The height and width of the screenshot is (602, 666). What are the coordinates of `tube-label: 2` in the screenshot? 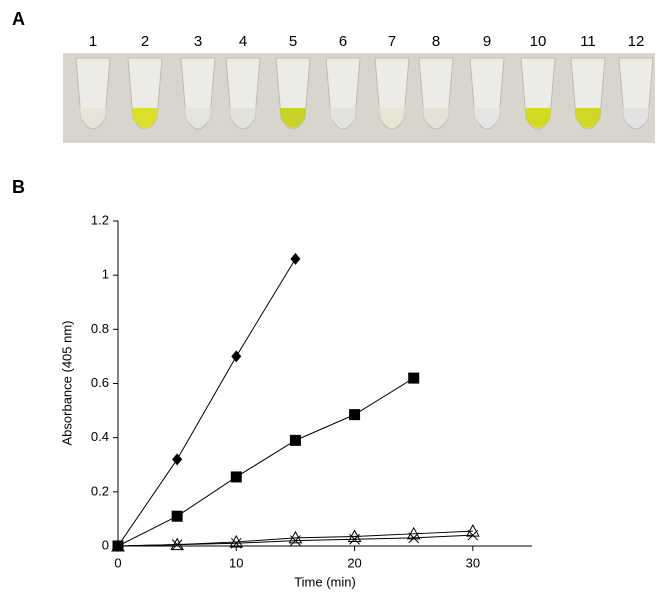 It's located at (145, 41).